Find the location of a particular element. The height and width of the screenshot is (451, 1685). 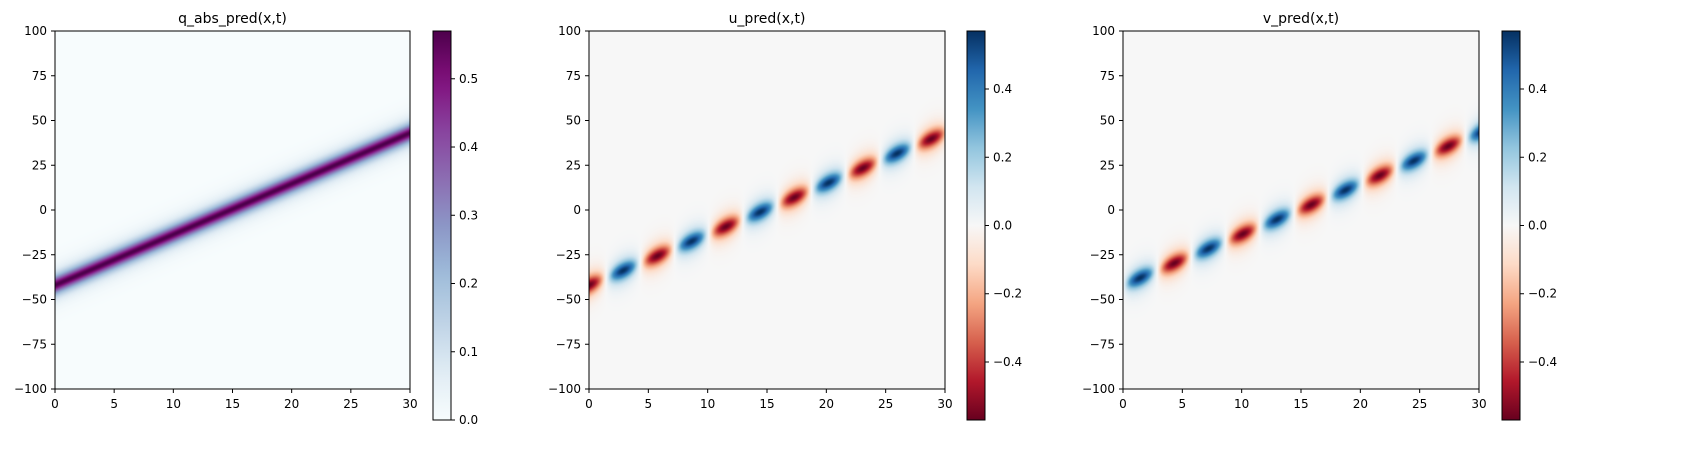

chart-title: v_pred(x,t) is located at coordinates (1301, 19).